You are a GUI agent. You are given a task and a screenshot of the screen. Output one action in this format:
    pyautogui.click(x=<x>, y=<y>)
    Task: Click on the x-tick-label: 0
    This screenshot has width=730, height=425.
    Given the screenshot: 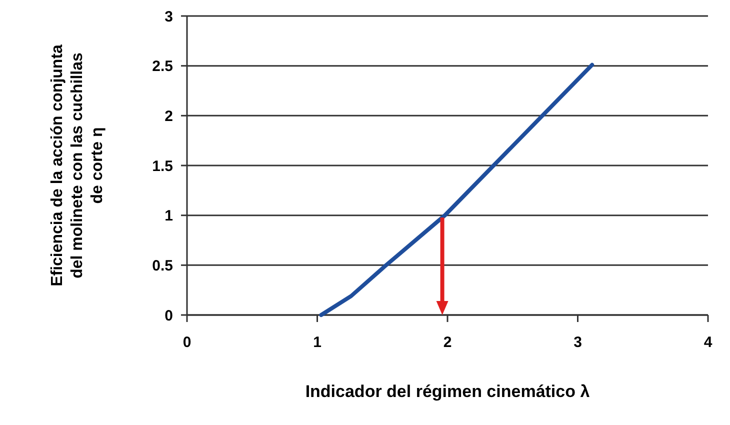 What is the action you would take?
    pyautogui.click(x=187, y=342)
    